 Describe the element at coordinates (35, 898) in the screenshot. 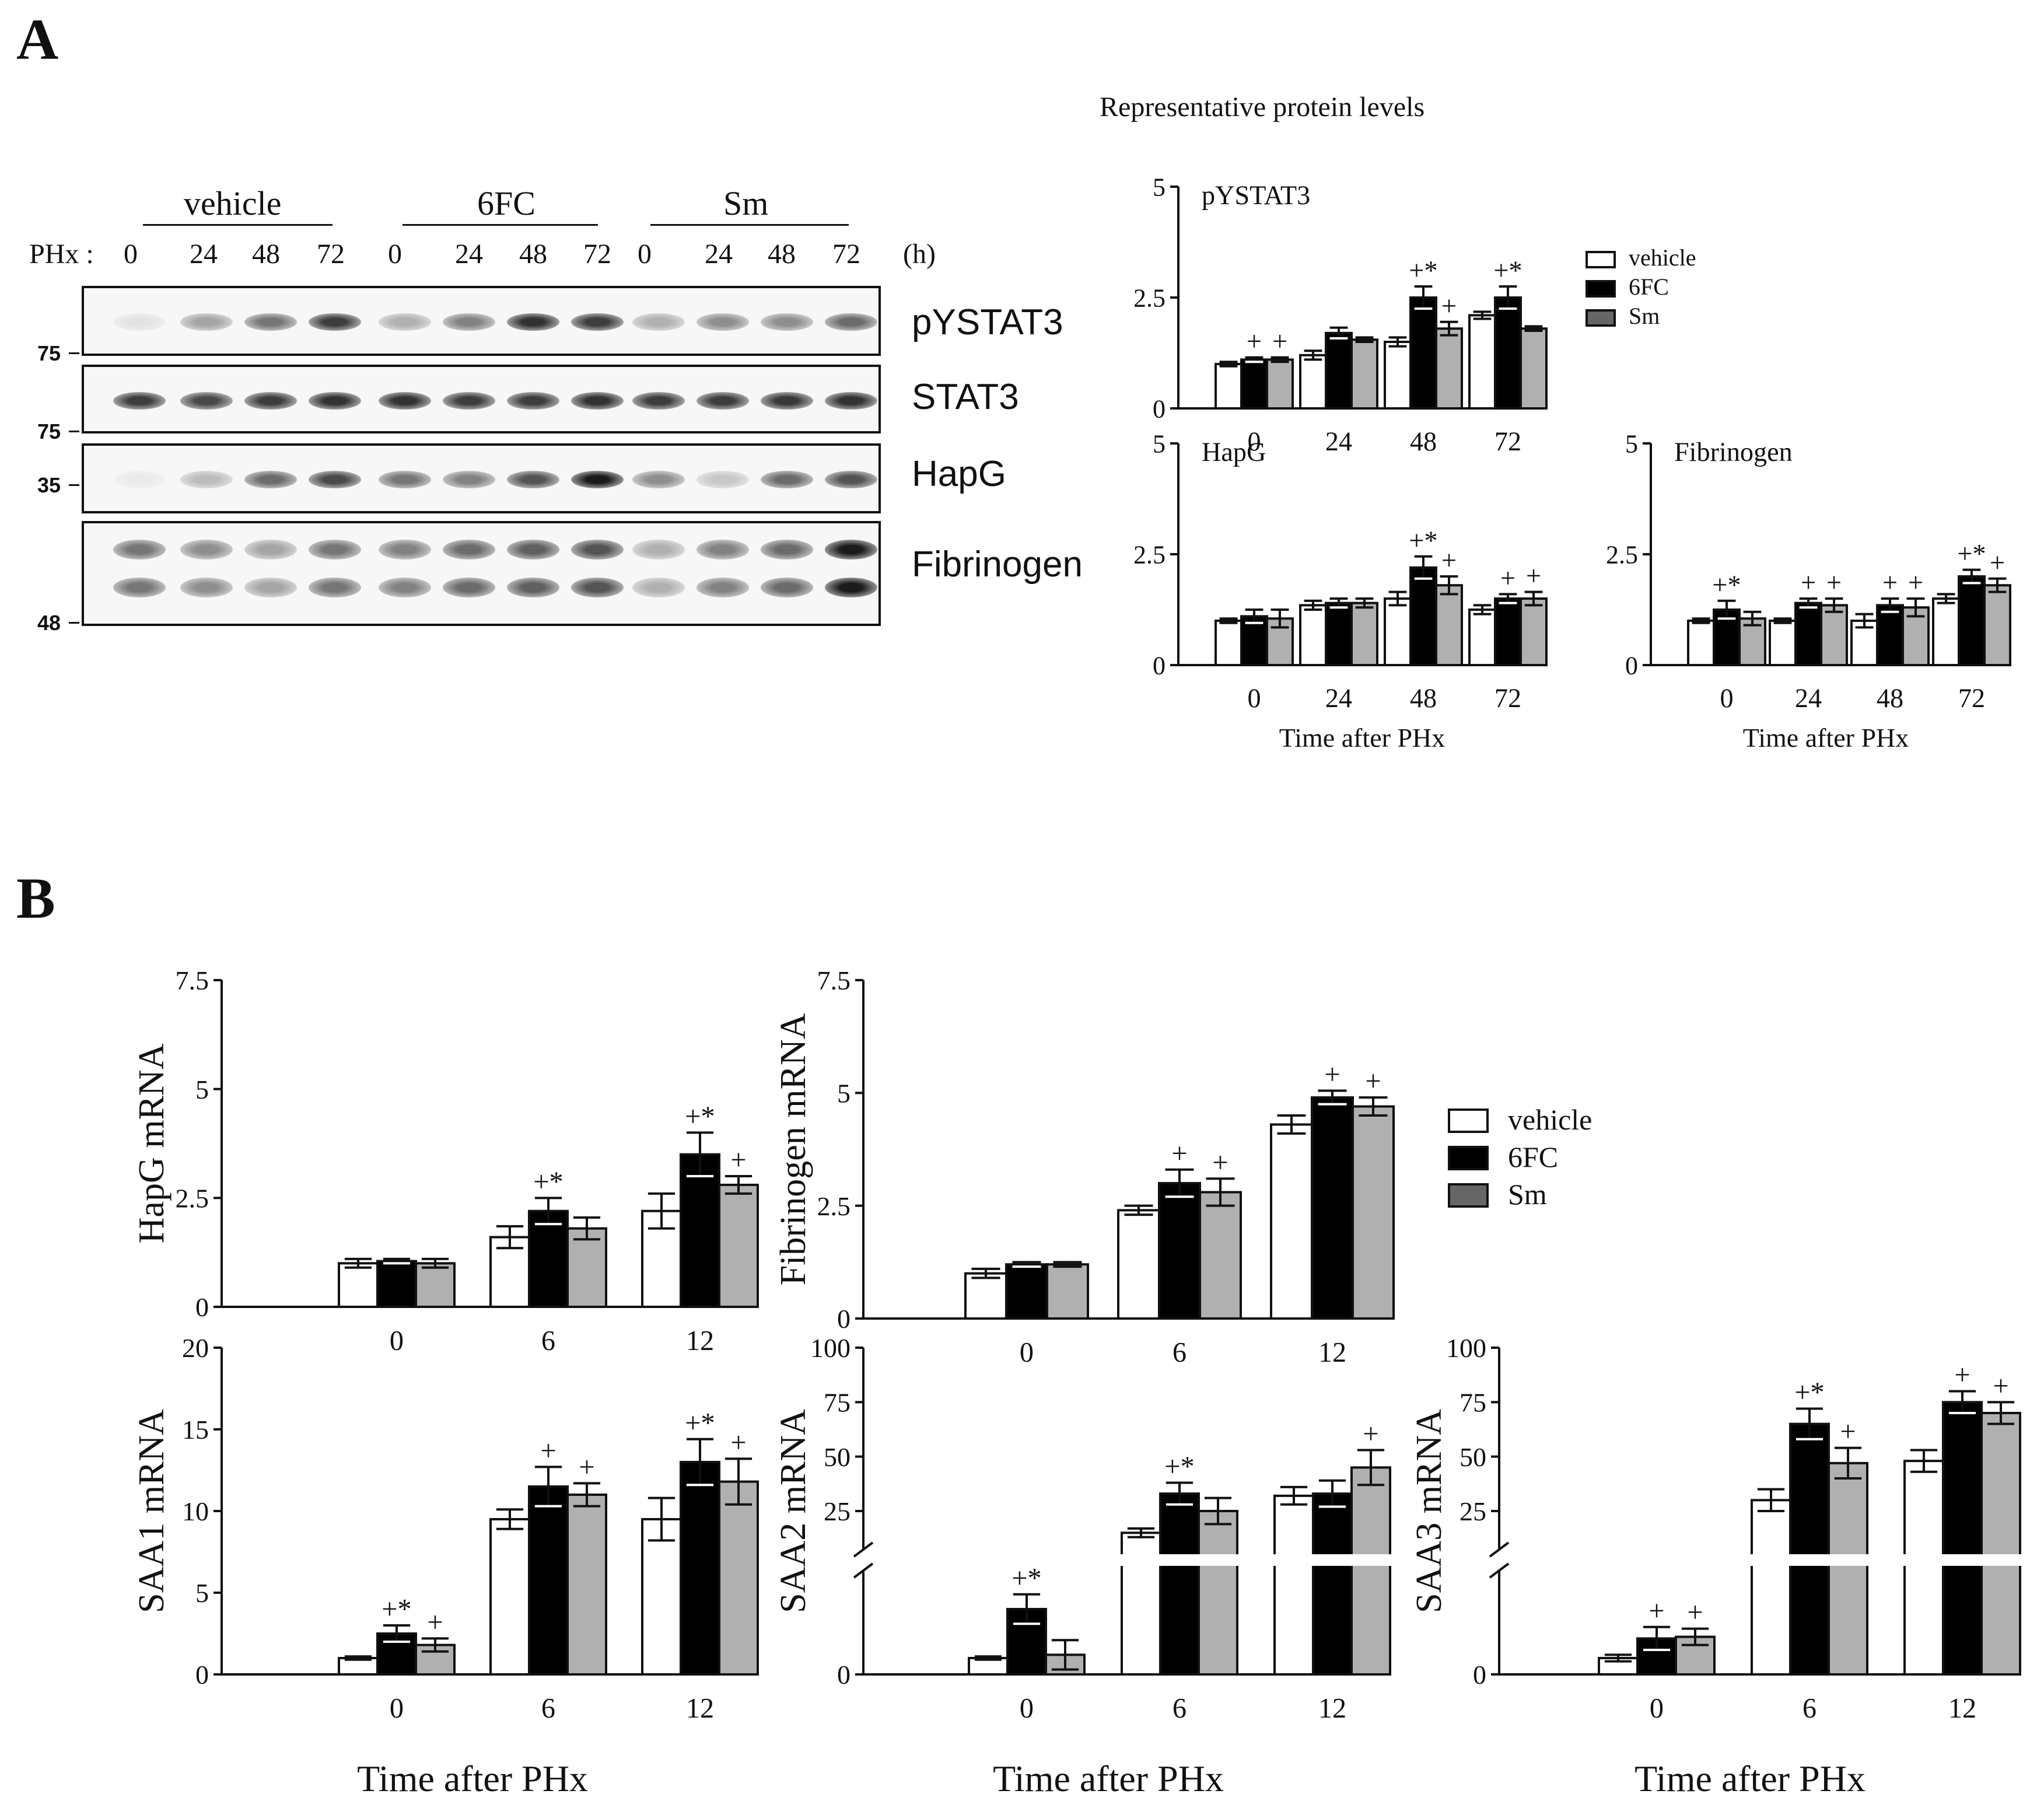

I see `panel-b-label: B` at that location.